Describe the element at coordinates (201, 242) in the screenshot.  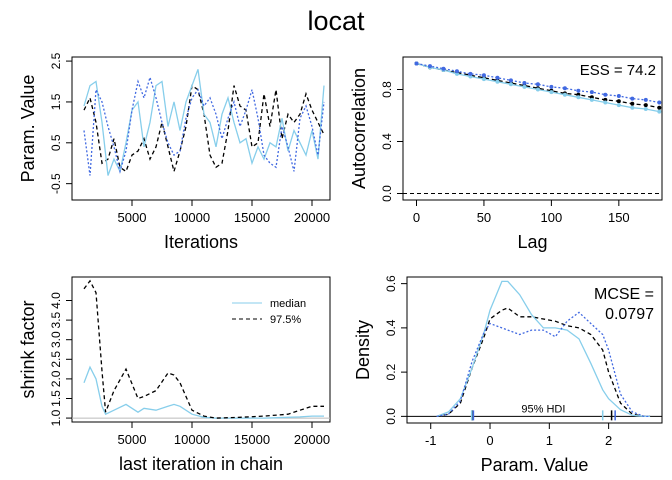
I see `x-axis-label: Iterations` at that location.